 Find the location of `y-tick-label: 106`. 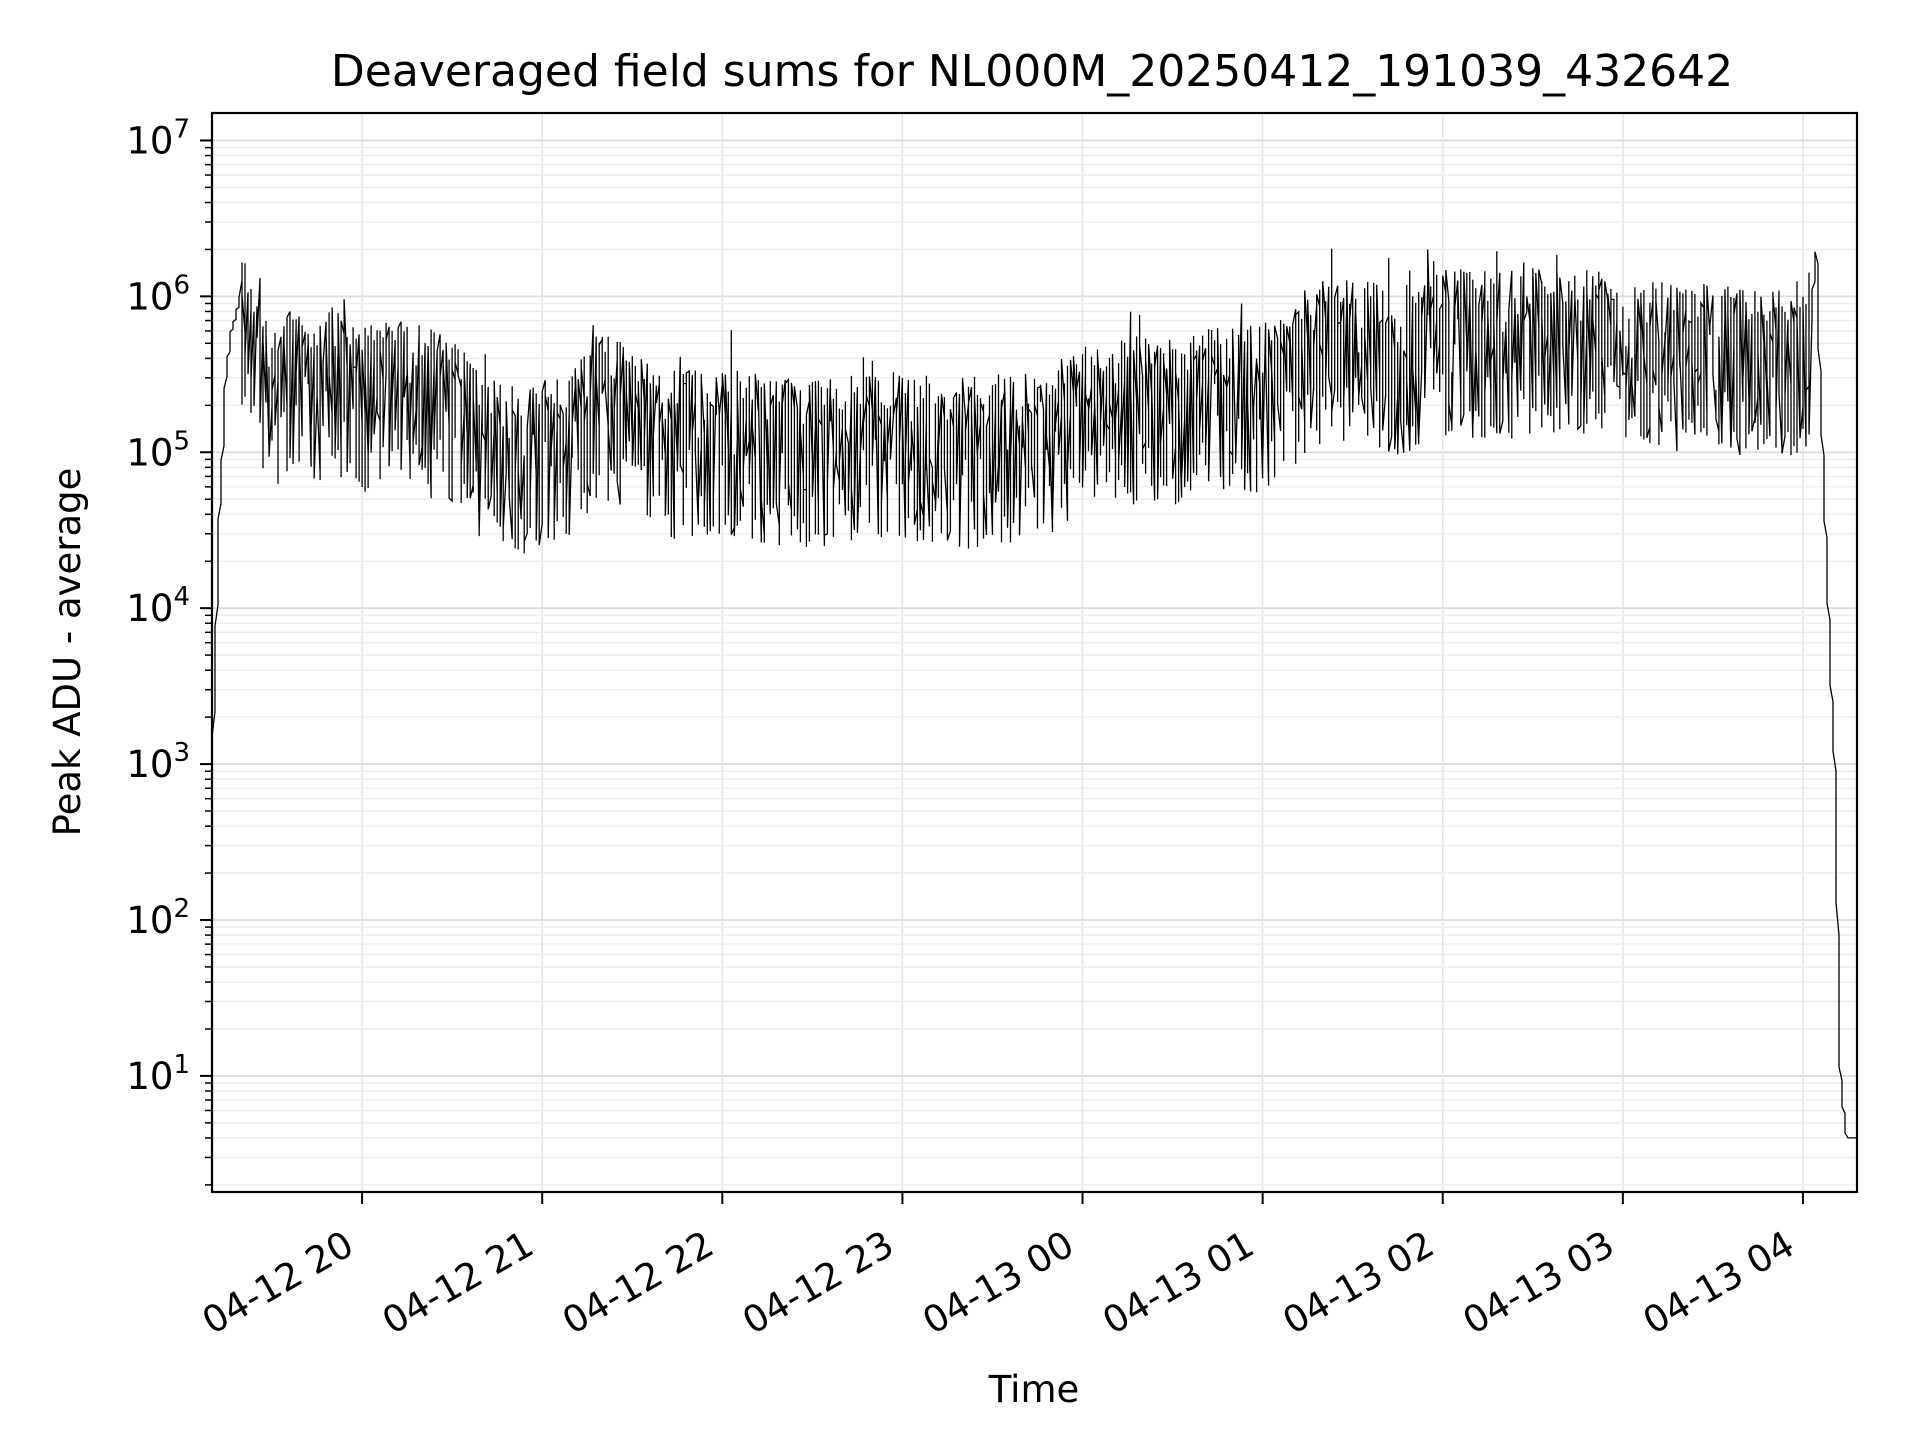

y-tick-label: 106 is located at coordinates (158, 294).